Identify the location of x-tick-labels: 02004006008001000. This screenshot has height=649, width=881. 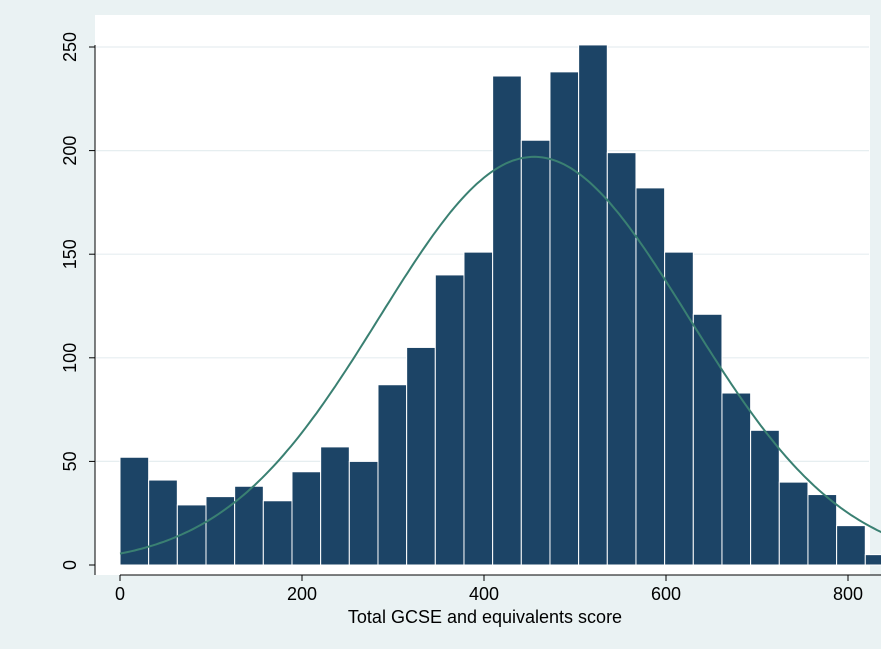
(489, 594).